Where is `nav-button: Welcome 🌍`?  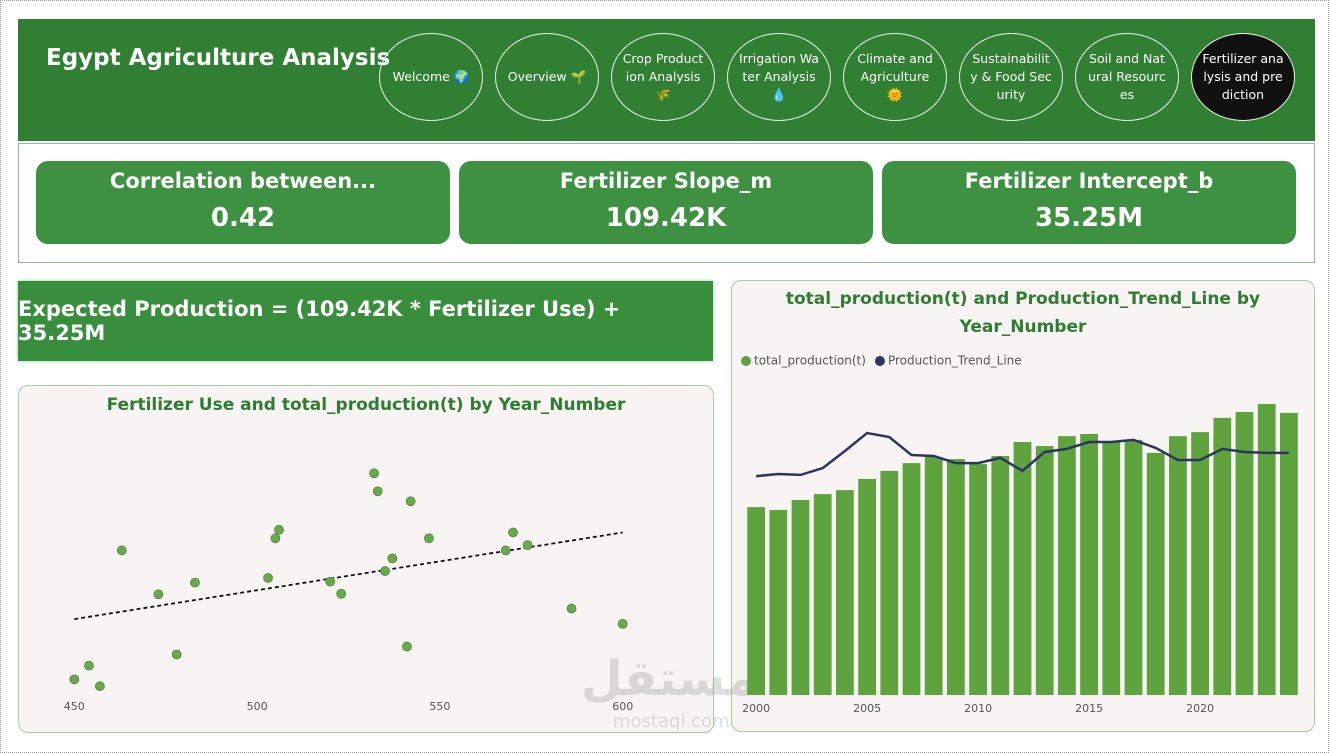 nav-button: Welcome 🌍 is located at coordinates (431, 77).